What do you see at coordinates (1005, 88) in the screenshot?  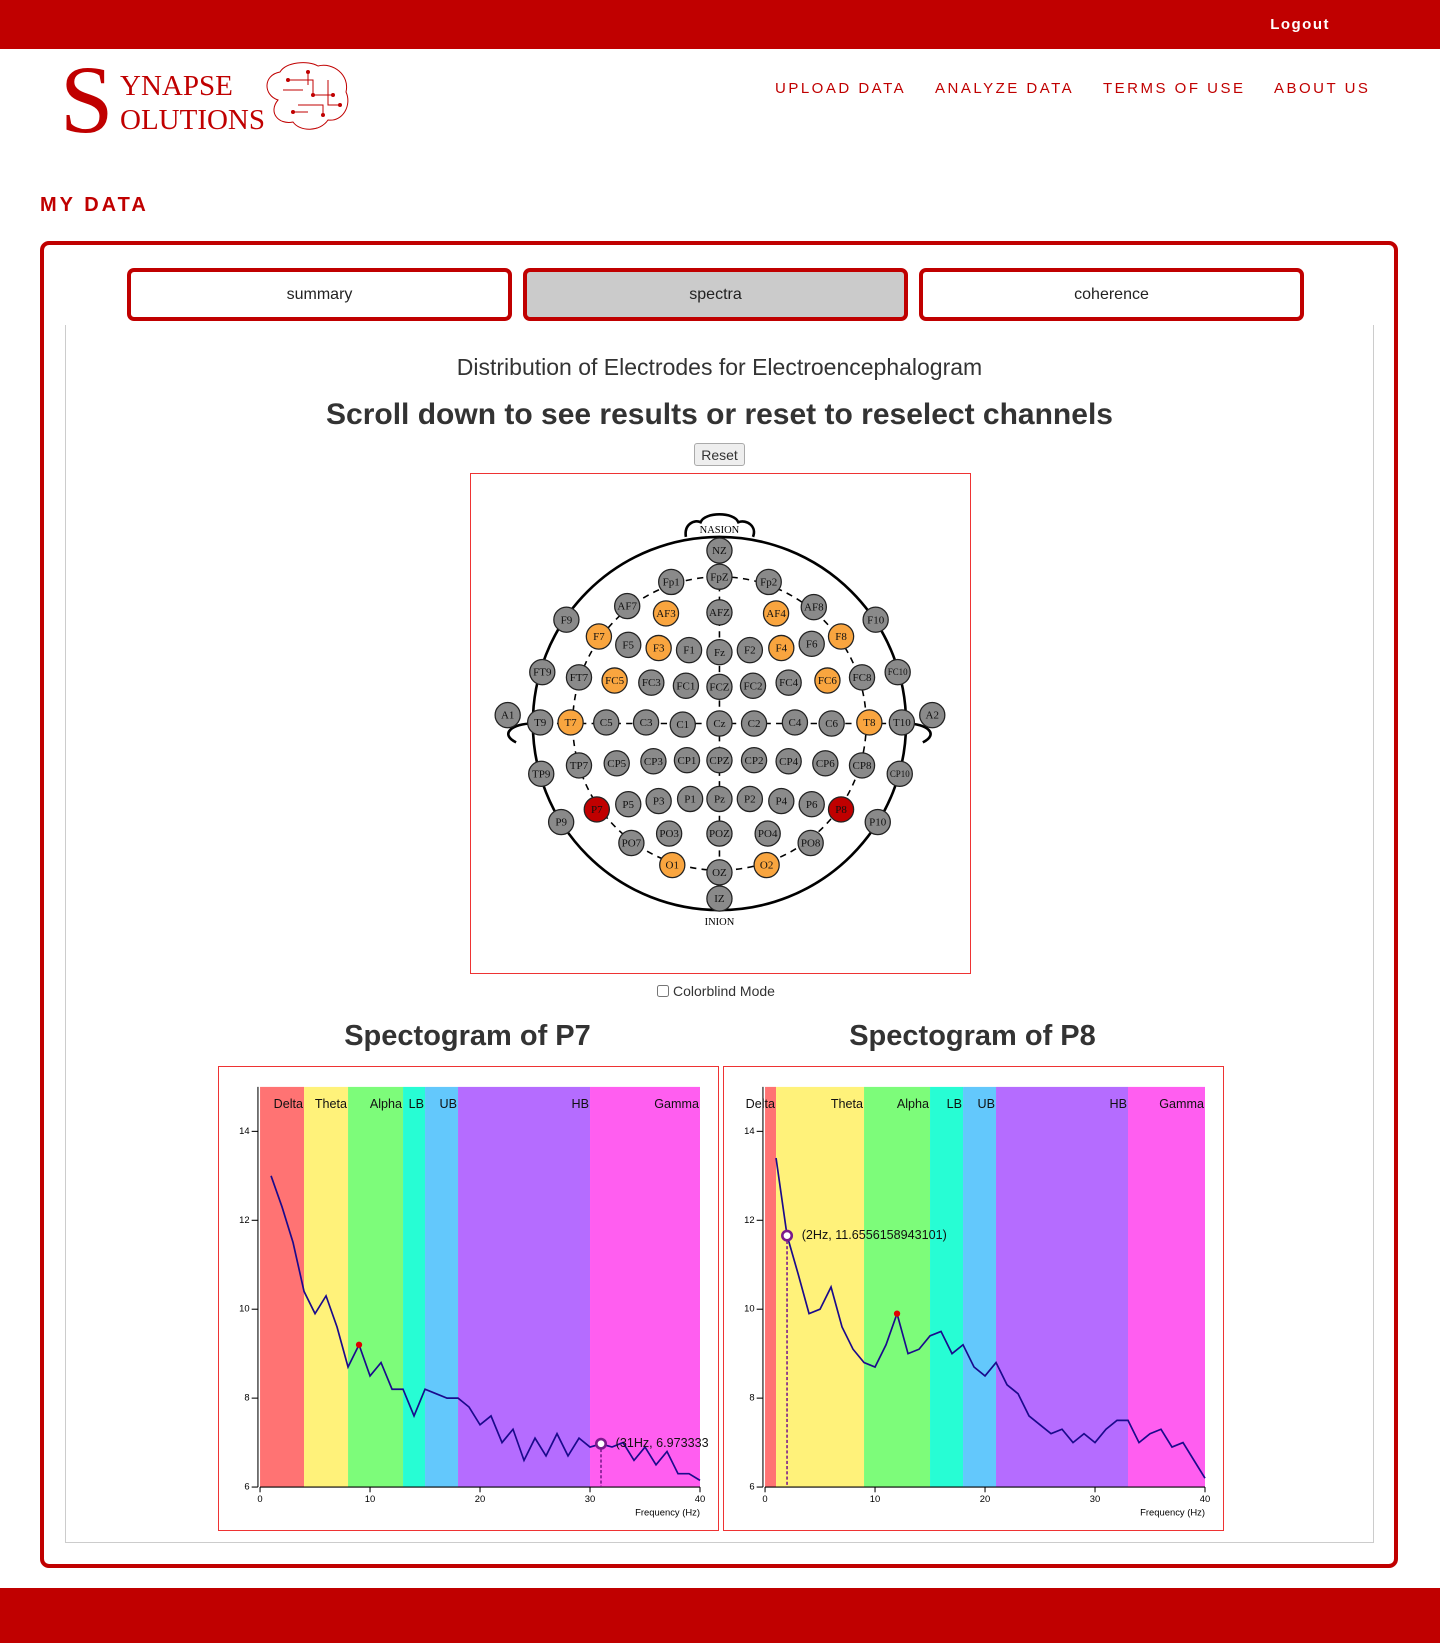 I see `nav-link: ANALYZE DATA` at bounding box center [1005, 88].